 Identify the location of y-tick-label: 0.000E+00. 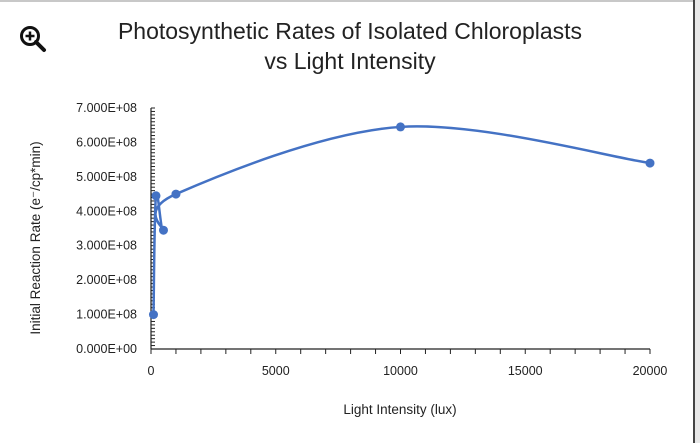
(106, 349).